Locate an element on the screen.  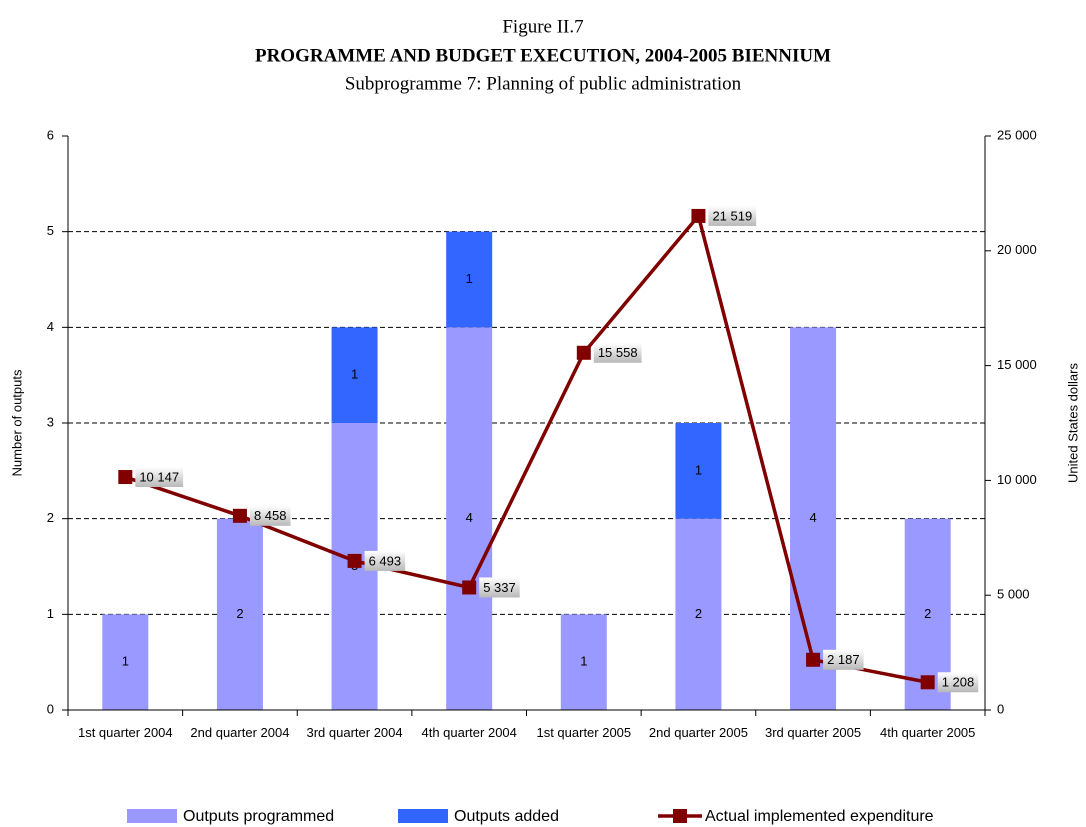
y-tick-label: 4 is located at coordinates (50, 326).